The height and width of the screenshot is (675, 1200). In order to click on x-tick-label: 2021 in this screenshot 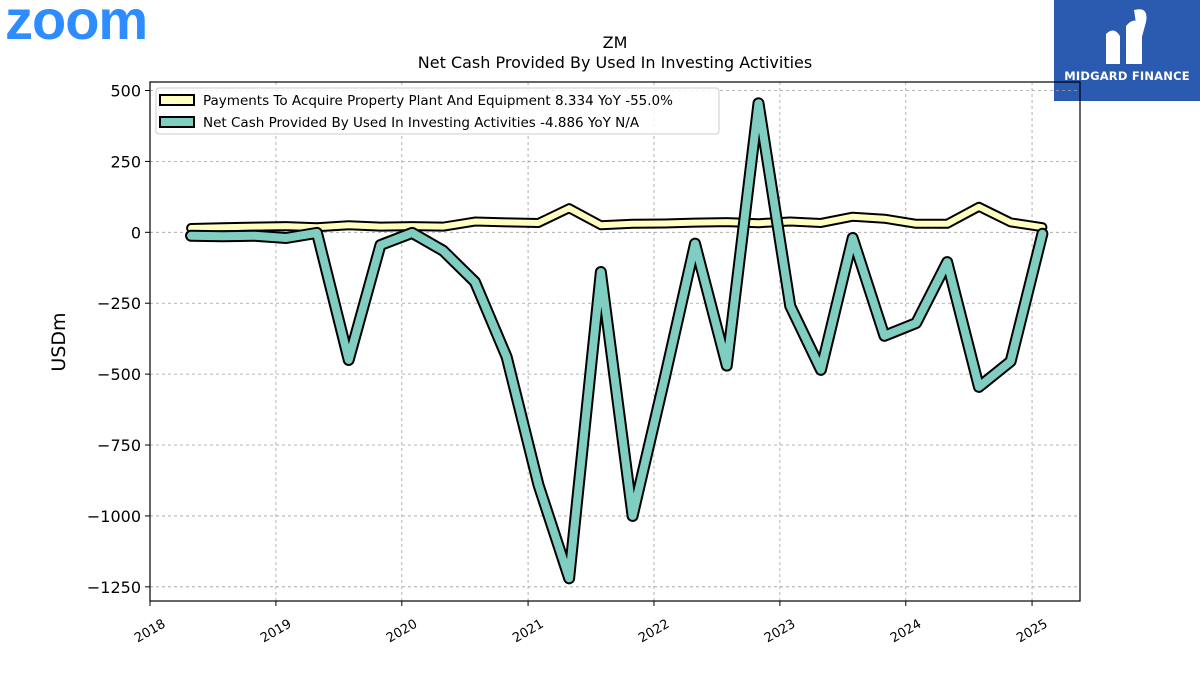, I will do `click(528, 632)`.